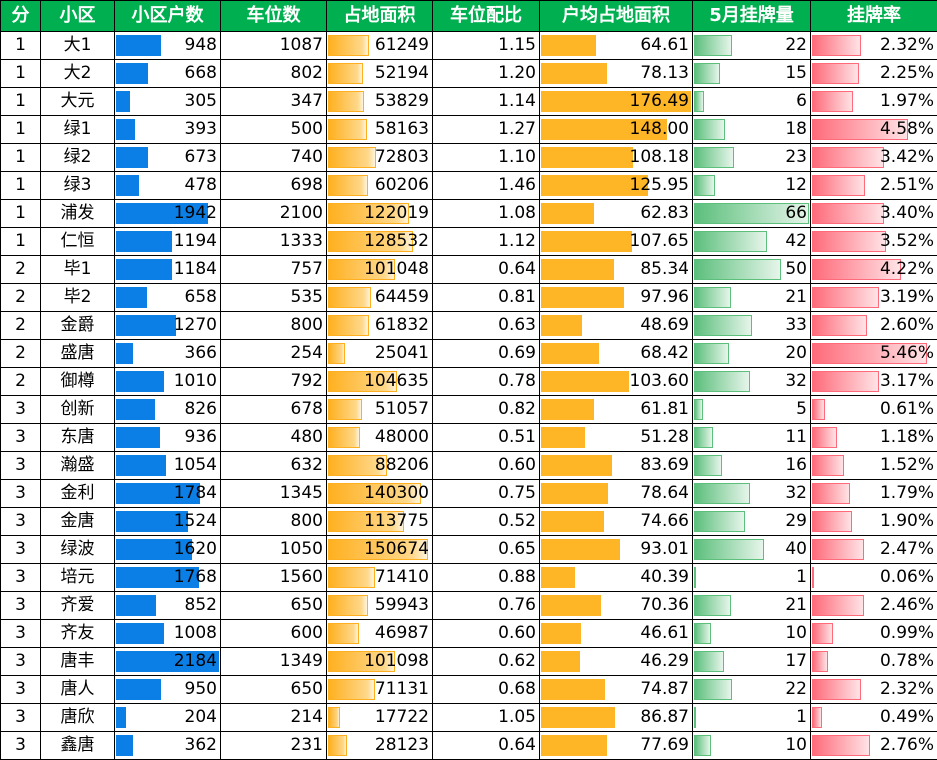  Describe the element at coordinates (486, 158) in the screenshot. I see `parking-ratio-cell: 1.10` at that location.